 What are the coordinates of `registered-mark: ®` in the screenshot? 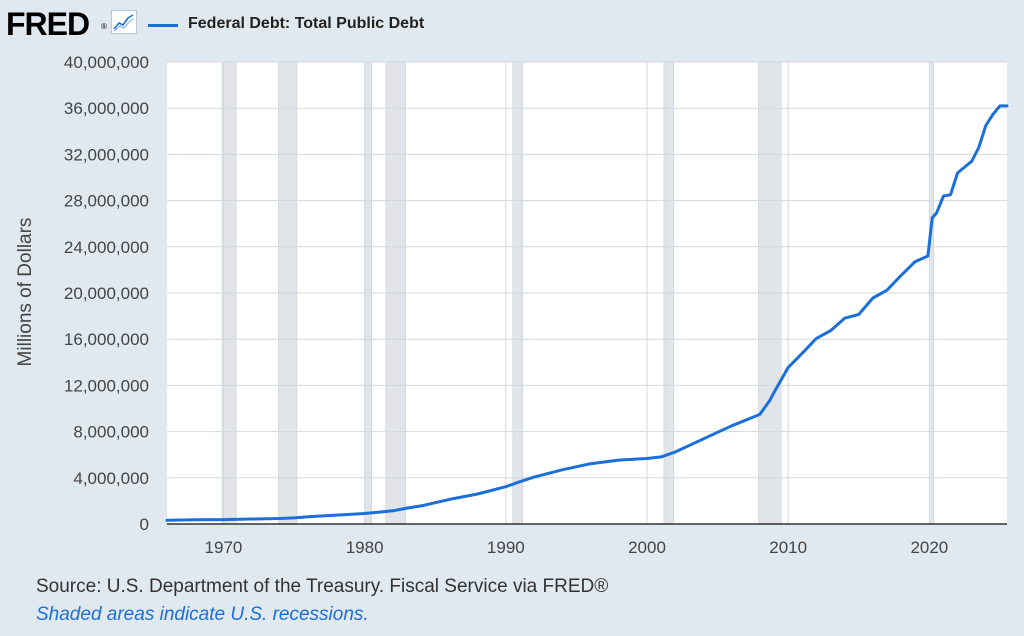 It's located at (104, 26).